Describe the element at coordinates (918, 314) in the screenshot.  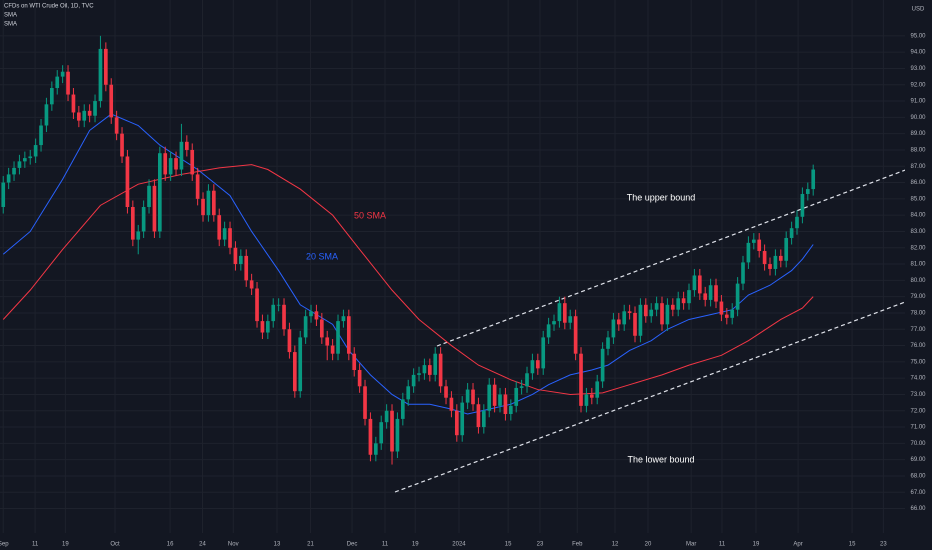
I see `y-tick-label: 78.00` at that location.